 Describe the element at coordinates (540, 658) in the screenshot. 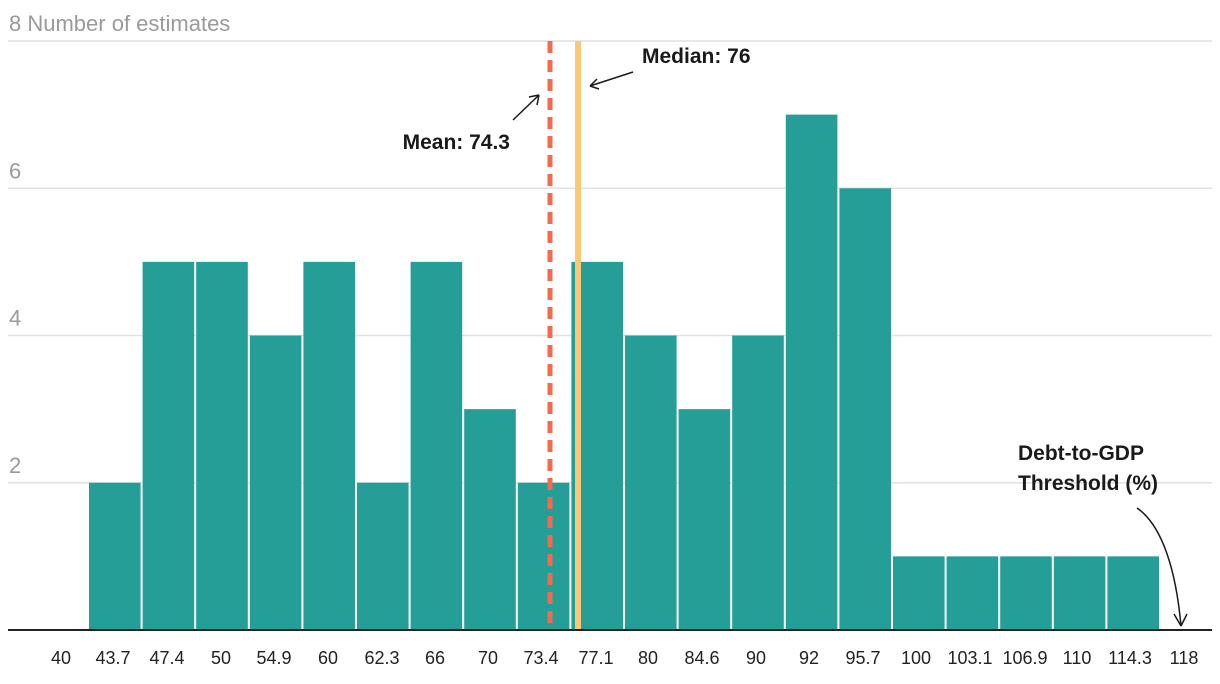

I see `x-tick-label: 73.4` at that location.